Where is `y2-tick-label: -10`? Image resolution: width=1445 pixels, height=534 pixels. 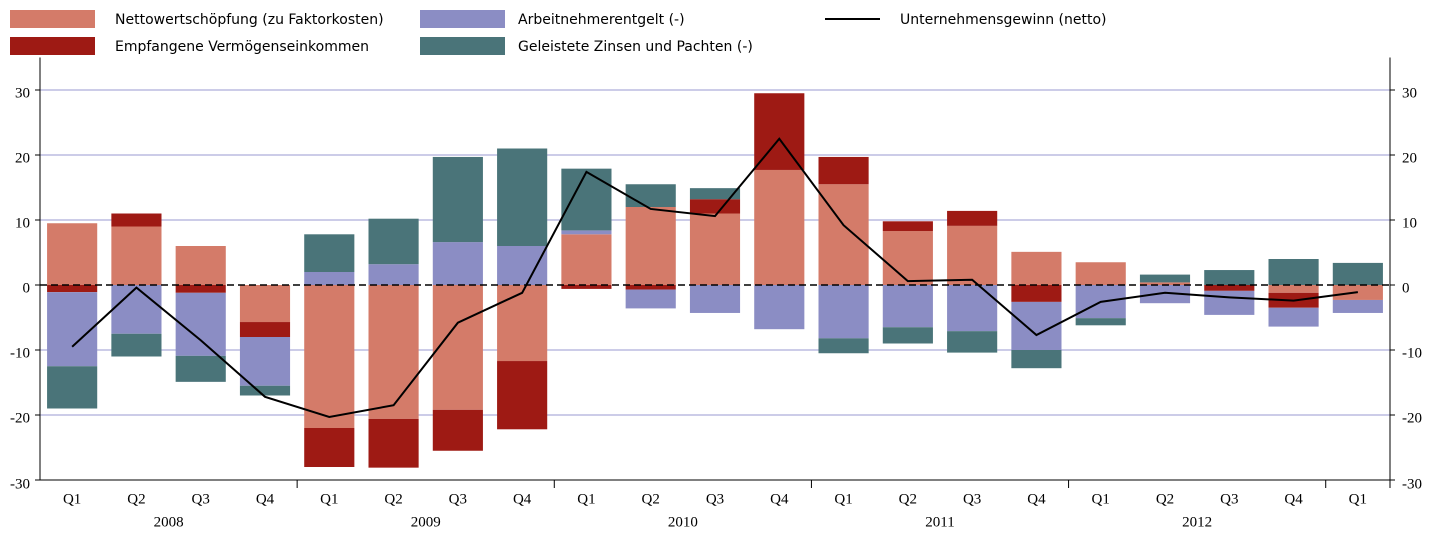 y2-tick-label: -10 is located at coordinates (1412, 353).